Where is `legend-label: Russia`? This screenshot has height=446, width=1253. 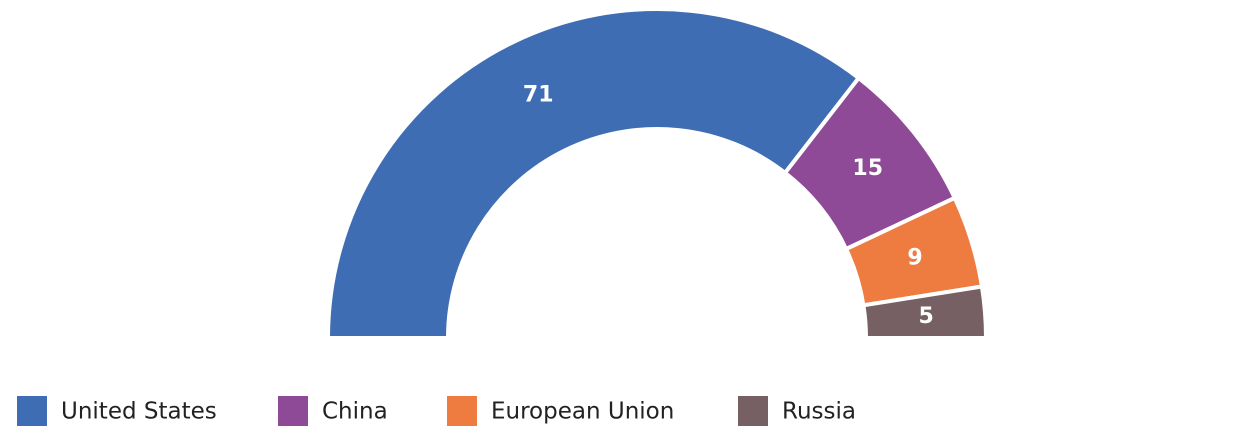 legend-label: Russia is located at coordinates (819, 412).